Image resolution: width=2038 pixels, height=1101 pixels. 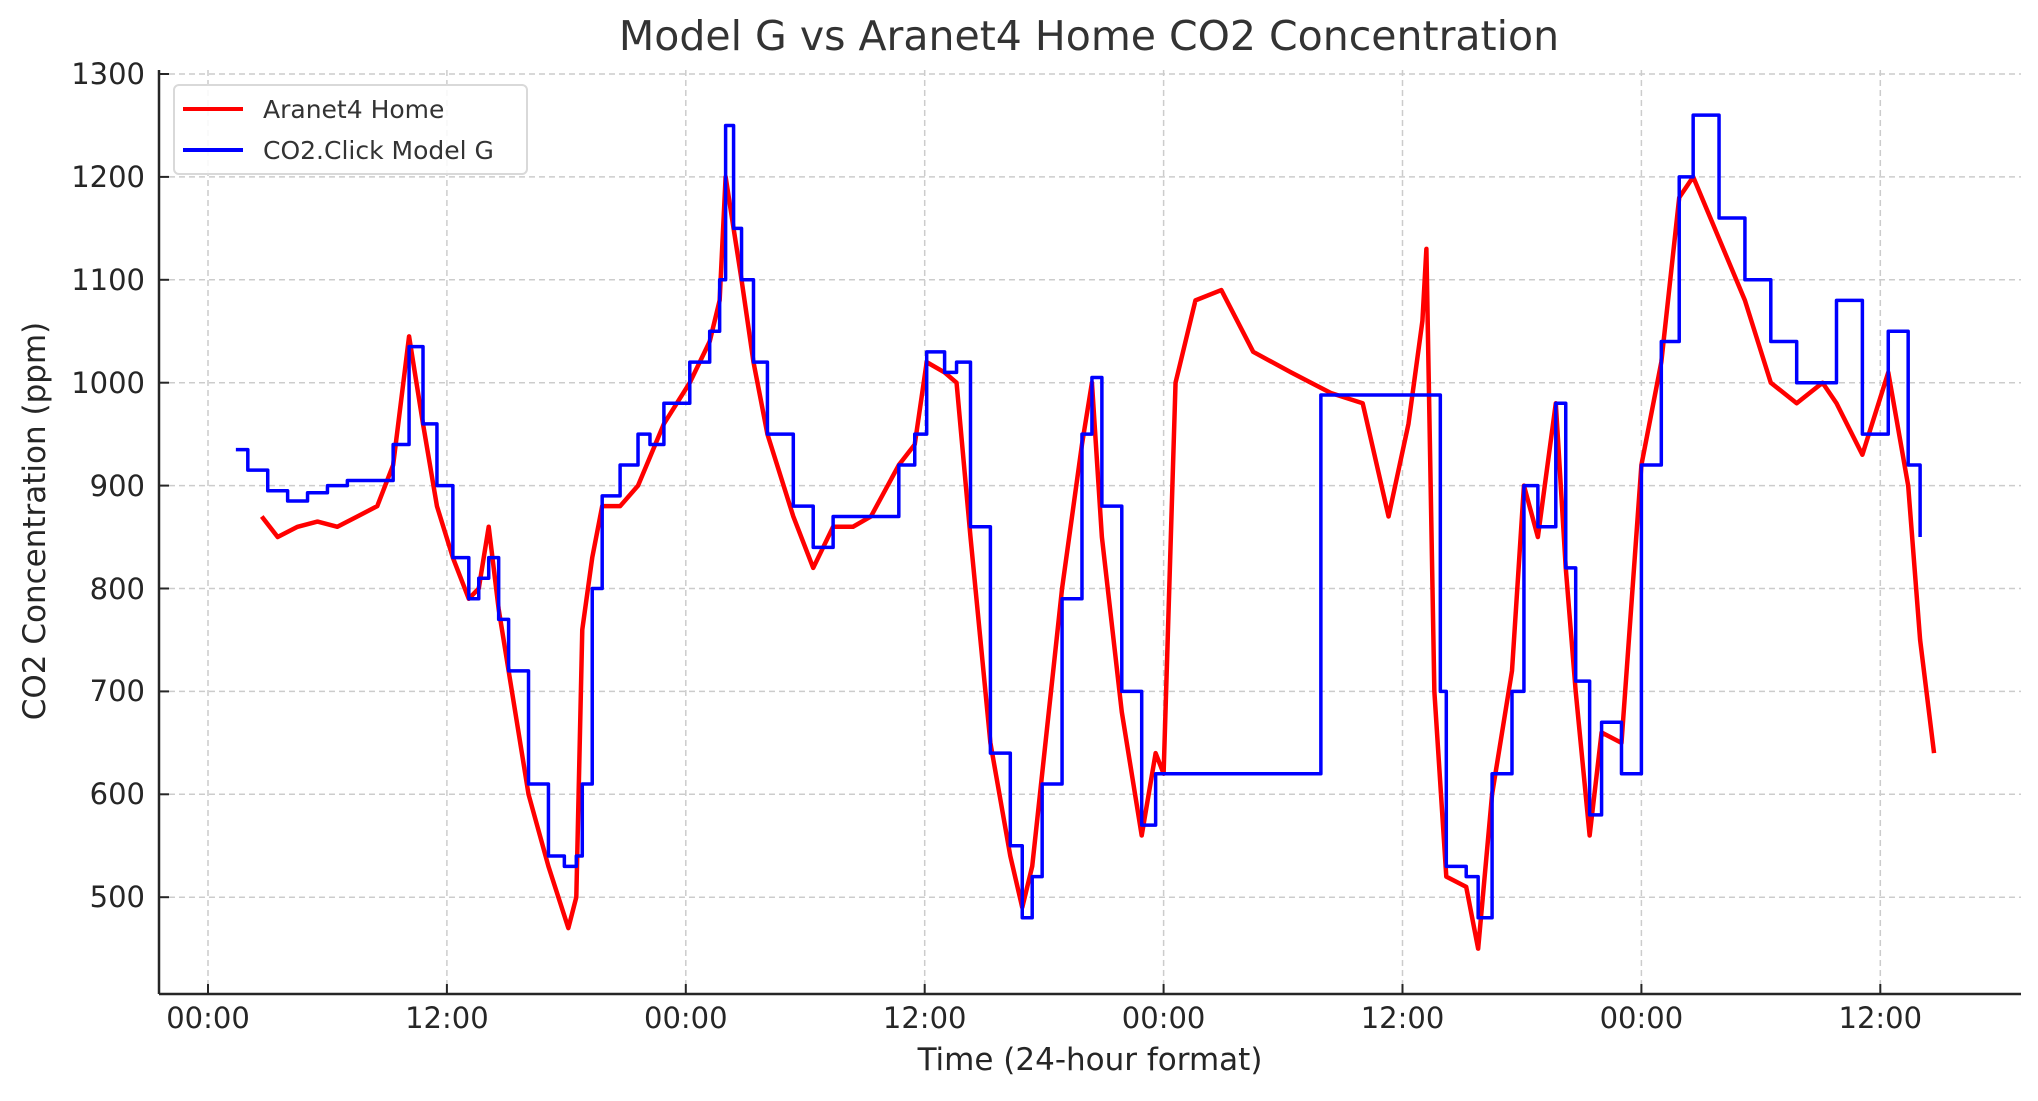 What do you see at coordinates (108, 279) in the screenshot?
I see `y-tick-label: 1100` at bounding box center [108, 279].